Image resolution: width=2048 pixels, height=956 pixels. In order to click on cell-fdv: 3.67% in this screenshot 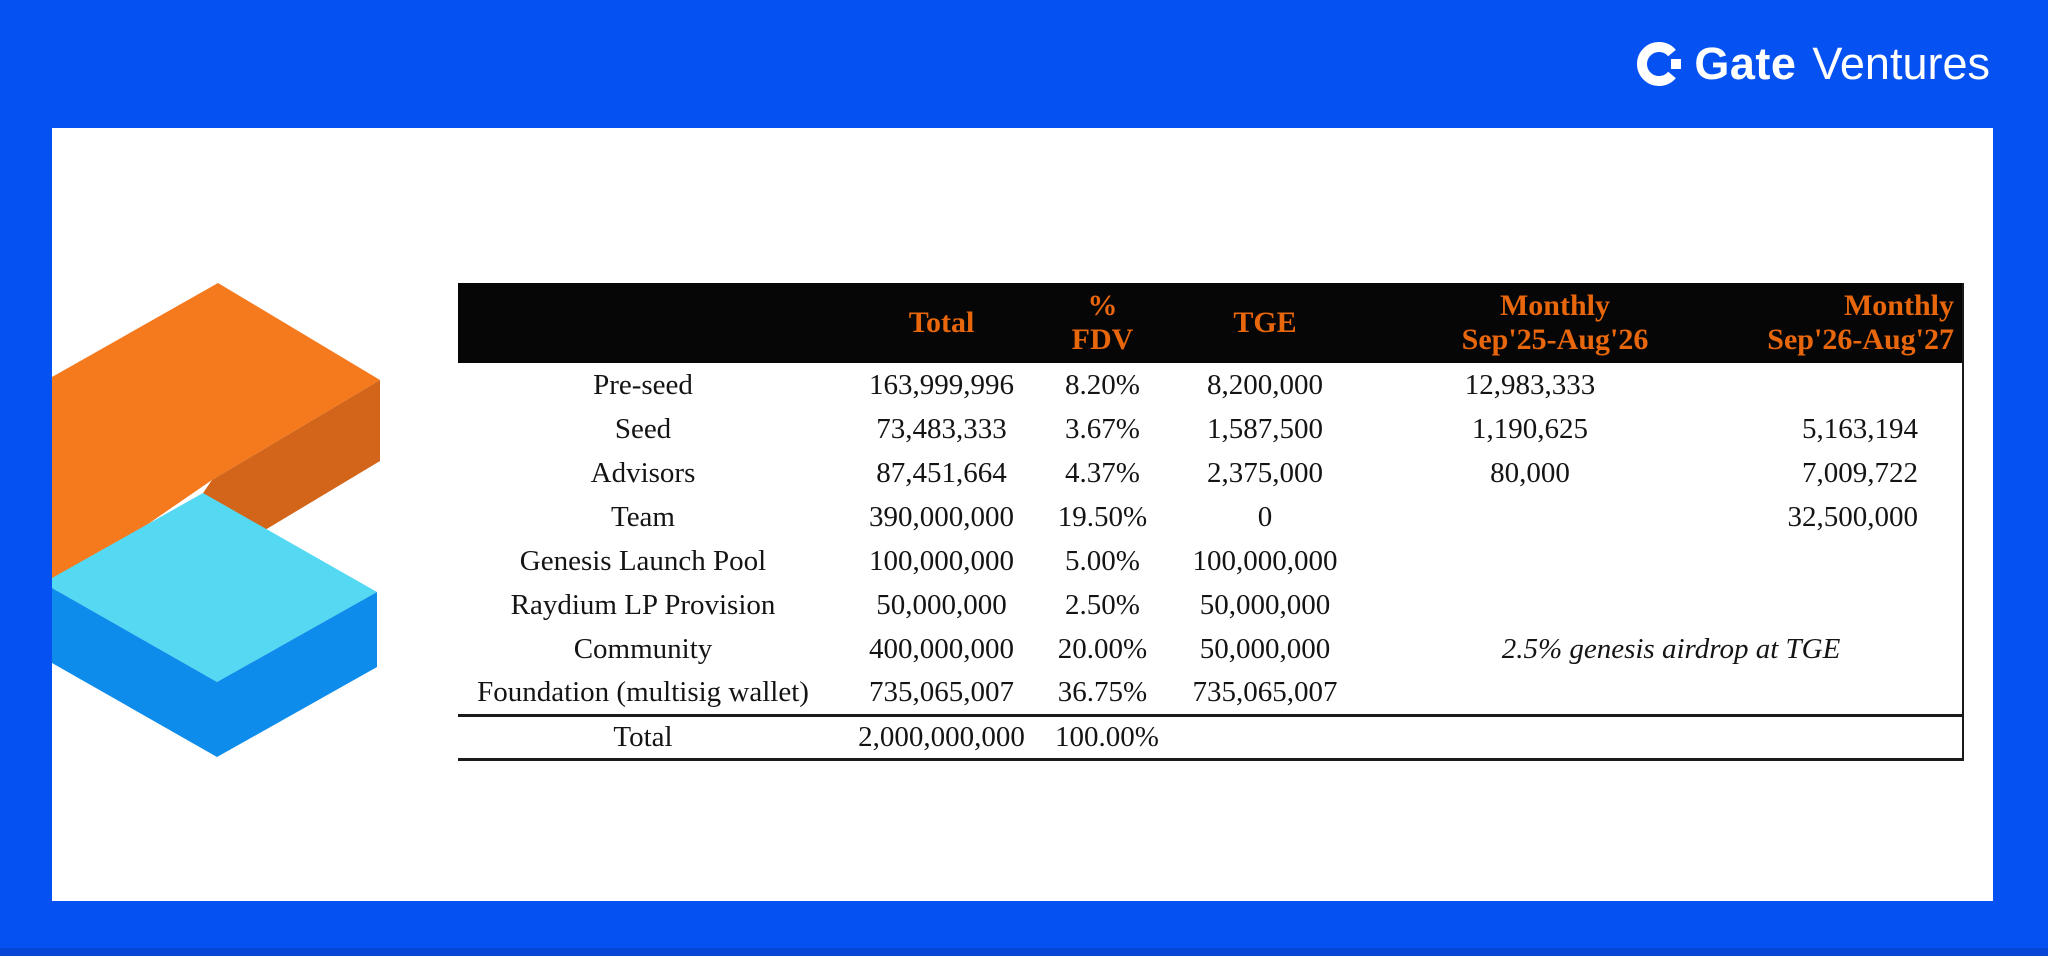, I will do `click(1102, 428)`.